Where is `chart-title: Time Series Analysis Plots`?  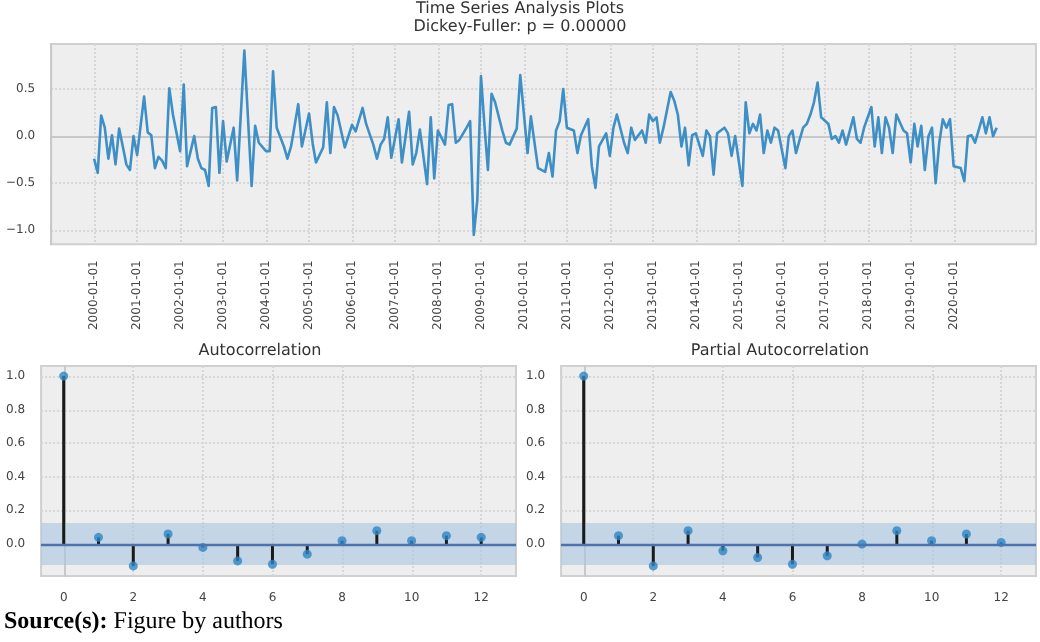 chart-title: Time Series Analysis Plots is located at coordinates (519, 8).